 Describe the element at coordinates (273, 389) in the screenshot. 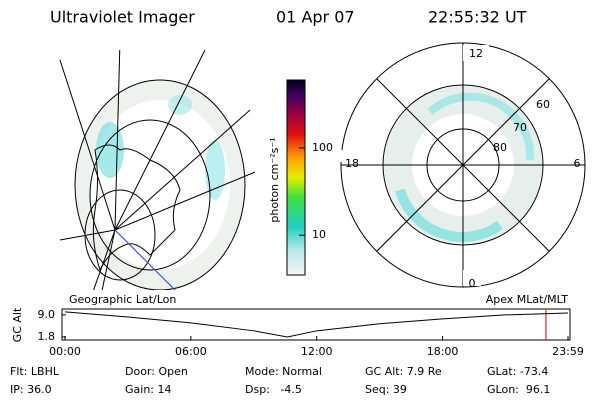

I see `status-field: Dsp: -4.5` at that location.